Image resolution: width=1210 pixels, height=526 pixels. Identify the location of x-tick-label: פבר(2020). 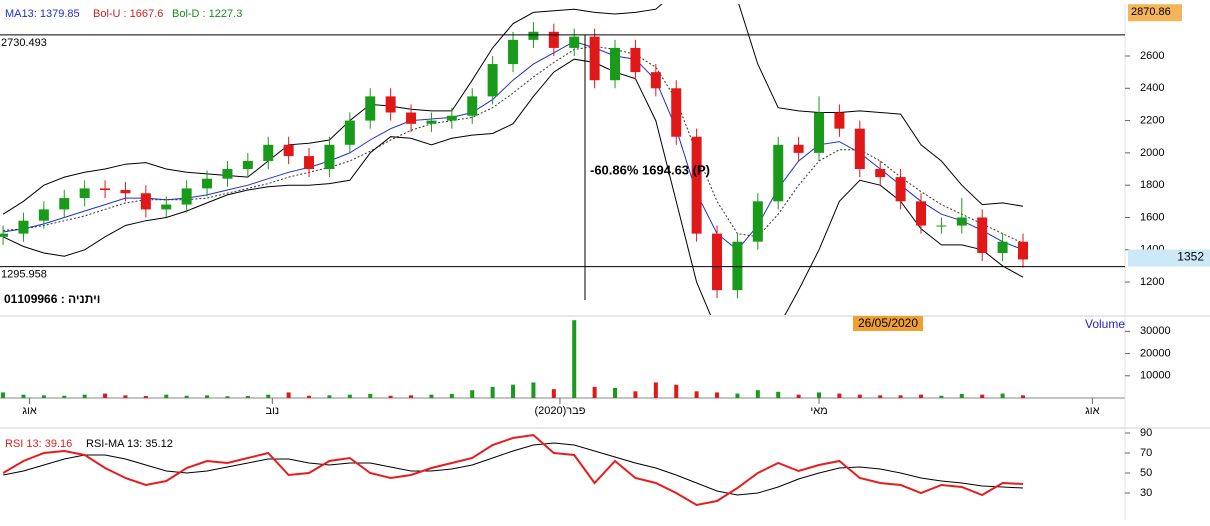
(559, 411).